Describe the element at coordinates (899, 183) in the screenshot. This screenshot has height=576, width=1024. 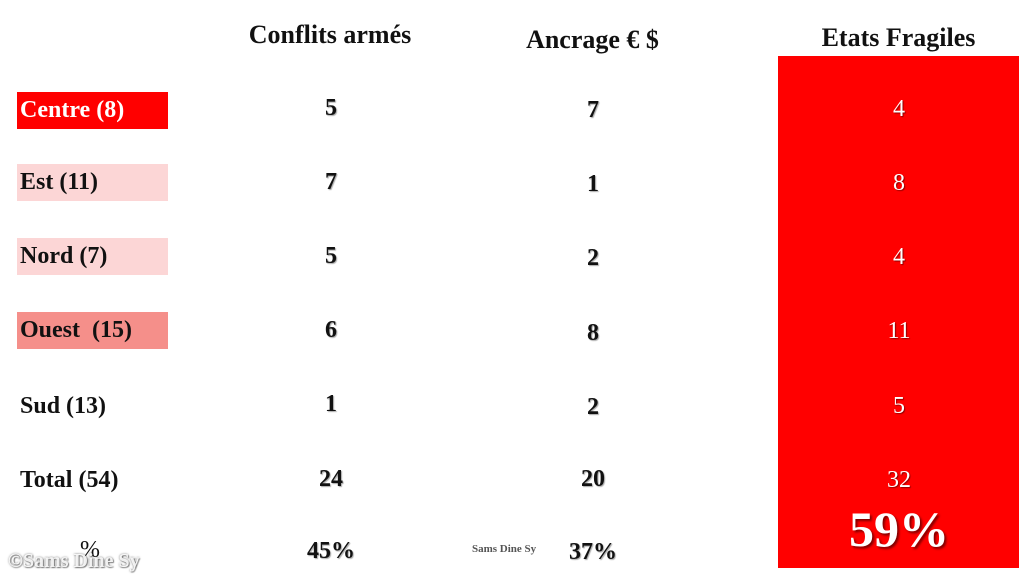
I see `value-etats-est: 8` at that location.